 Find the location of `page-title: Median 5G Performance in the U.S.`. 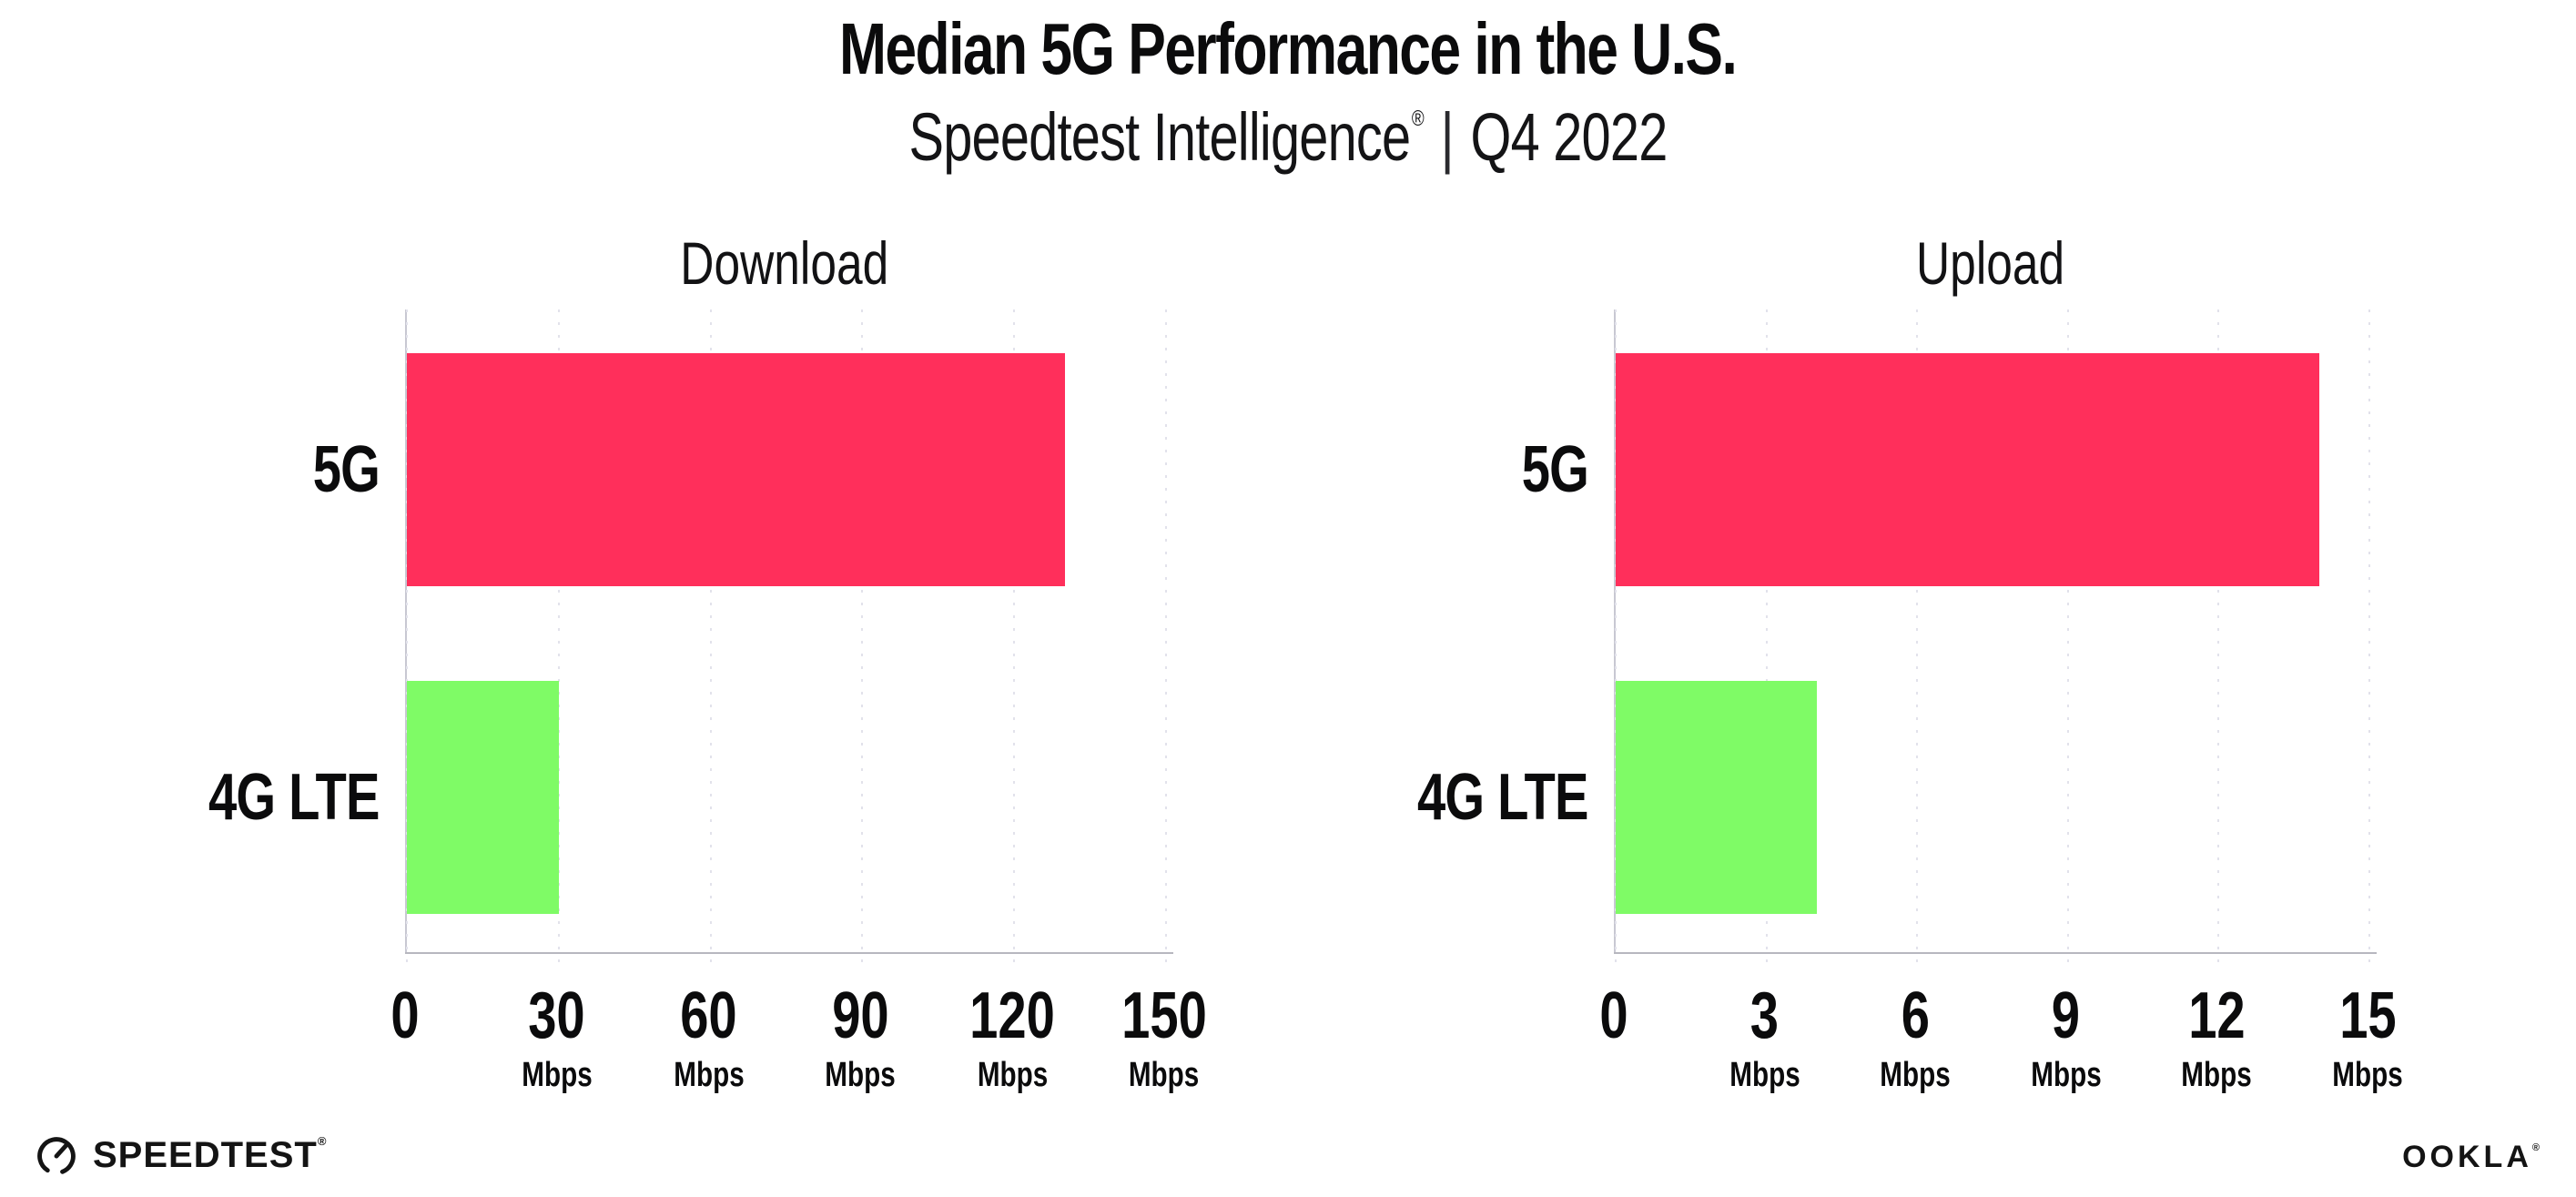

page-title: Median 5G Performance in the U.S. is located at coordinates (1288, 49).